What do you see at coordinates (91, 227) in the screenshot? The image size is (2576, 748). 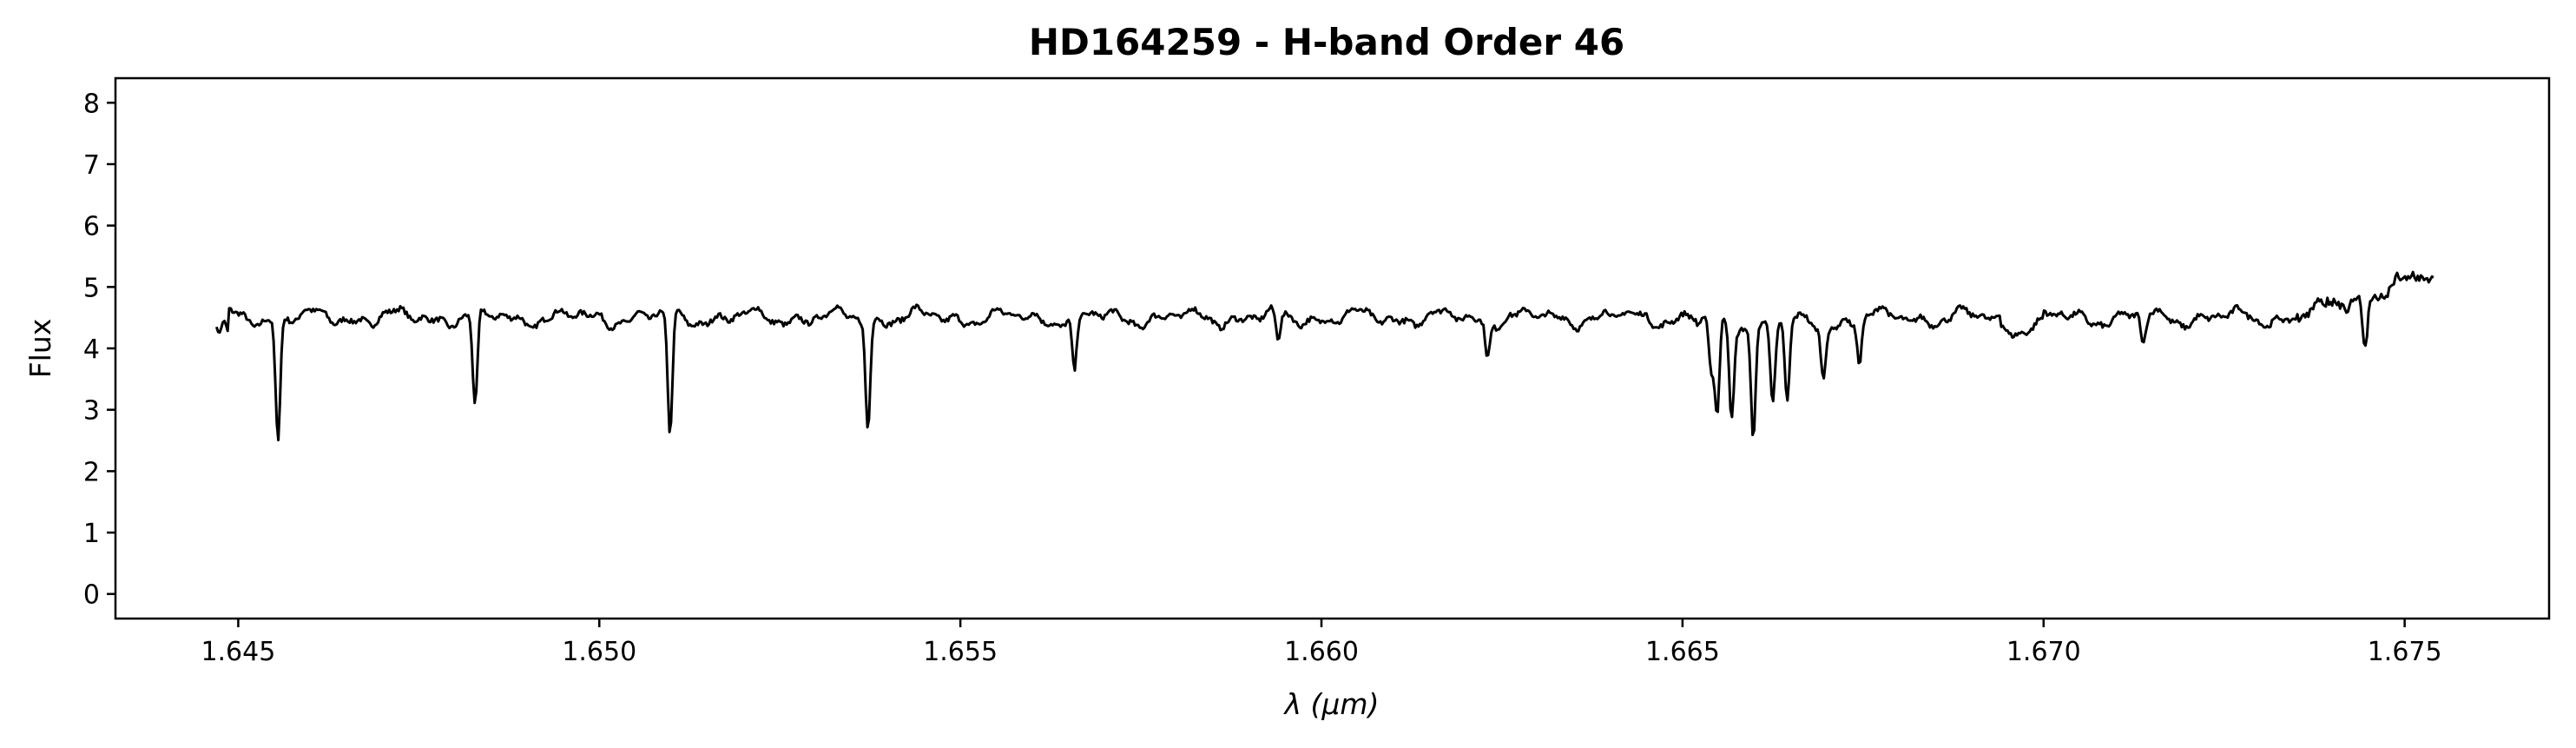 I see `y-tick-label: 6` at bounding box center [91, 227].